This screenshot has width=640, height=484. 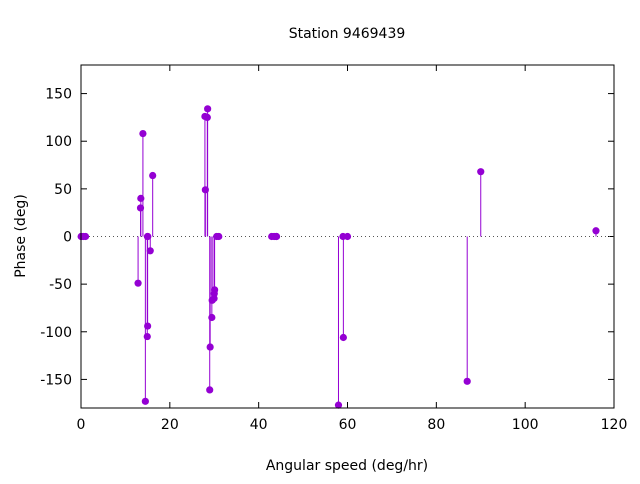 I want to click on x-tick-label: 60, so click(x=348, y=425).